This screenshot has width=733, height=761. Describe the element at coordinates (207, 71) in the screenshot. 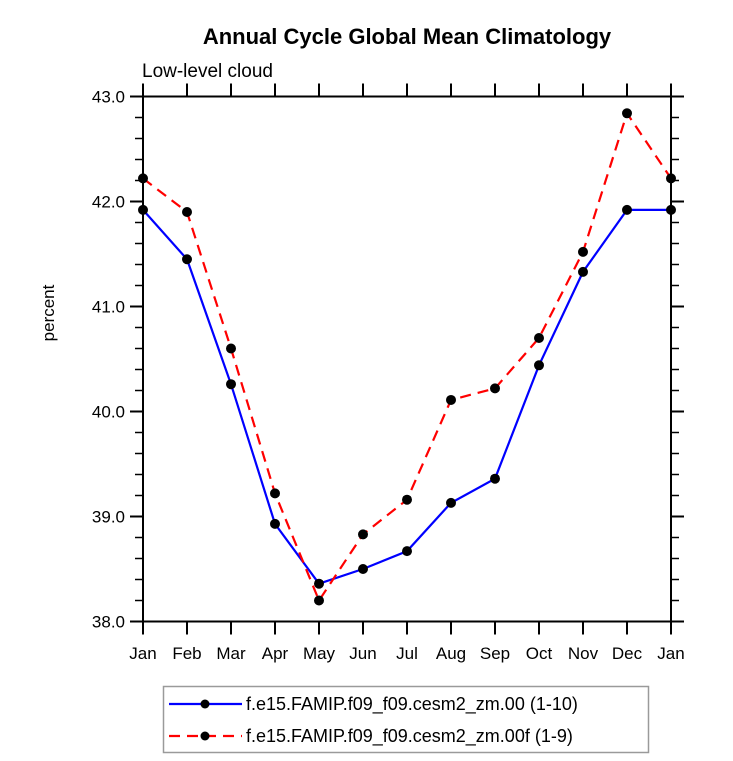

I see `chart-subtitle: Low-level cloud` at that location.